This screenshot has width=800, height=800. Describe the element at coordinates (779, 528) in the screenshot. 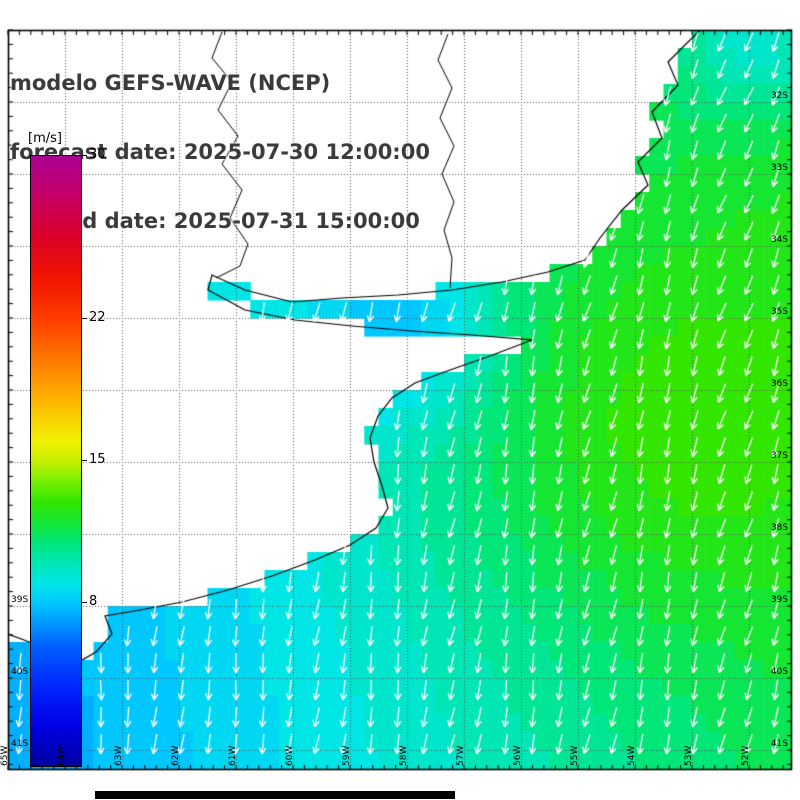

I see `lat-label-right: 38S` at that location.